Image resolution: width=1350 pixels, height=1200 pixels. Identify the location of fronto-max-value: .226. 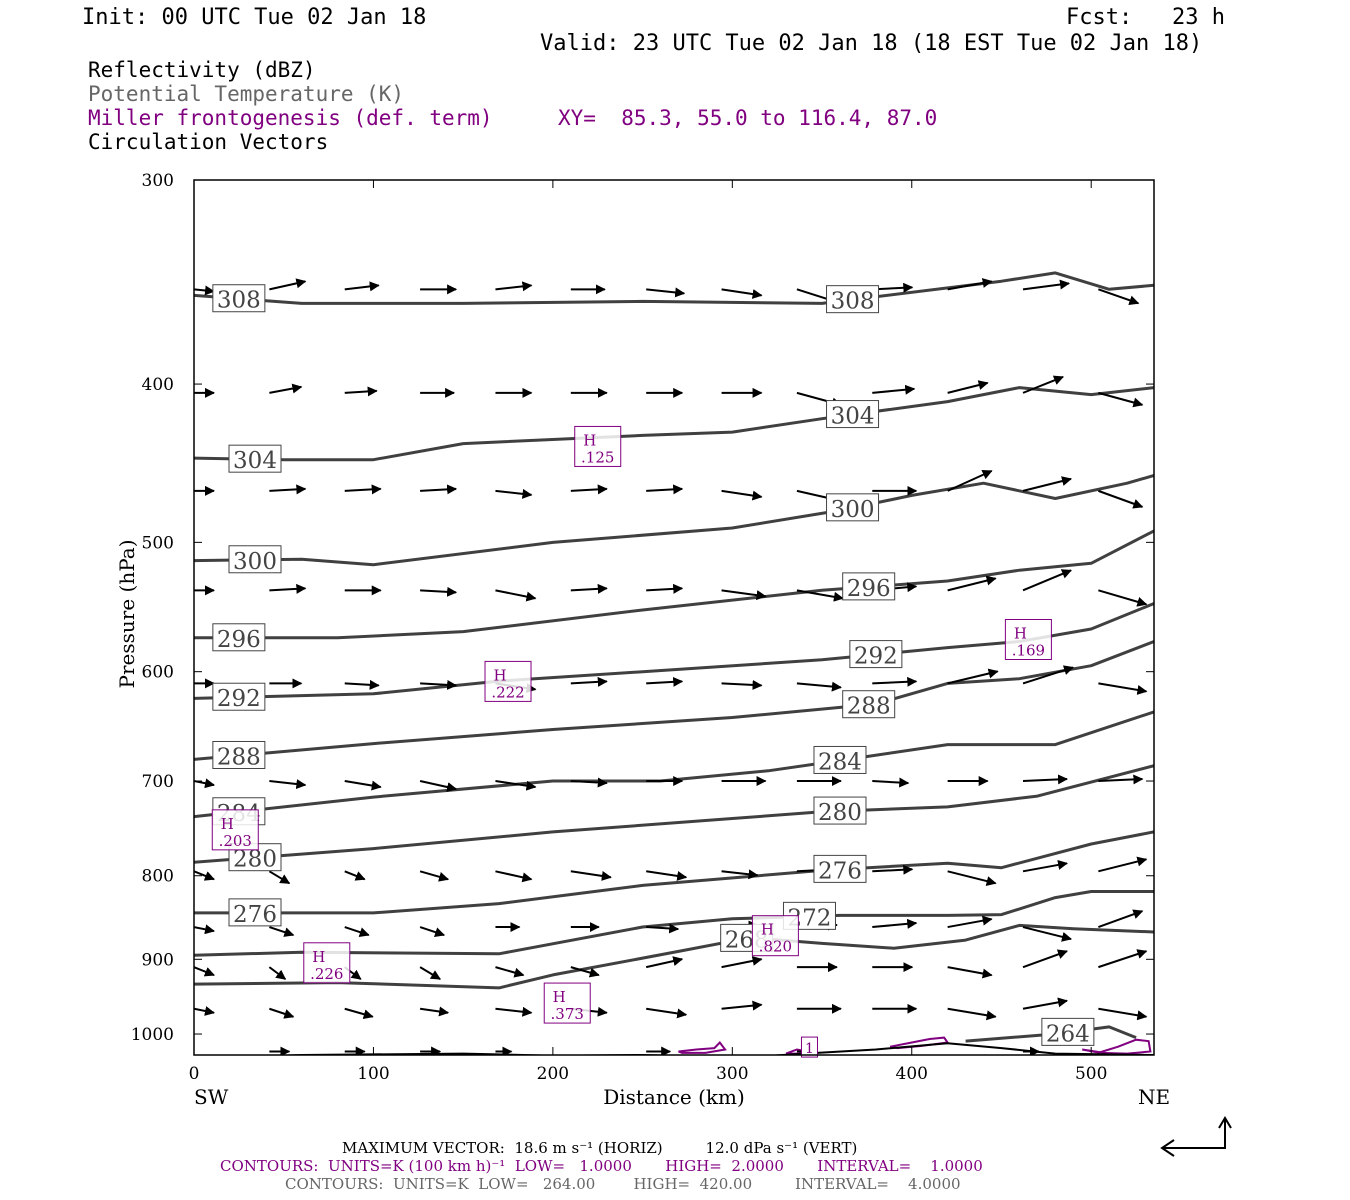
(326, 974).